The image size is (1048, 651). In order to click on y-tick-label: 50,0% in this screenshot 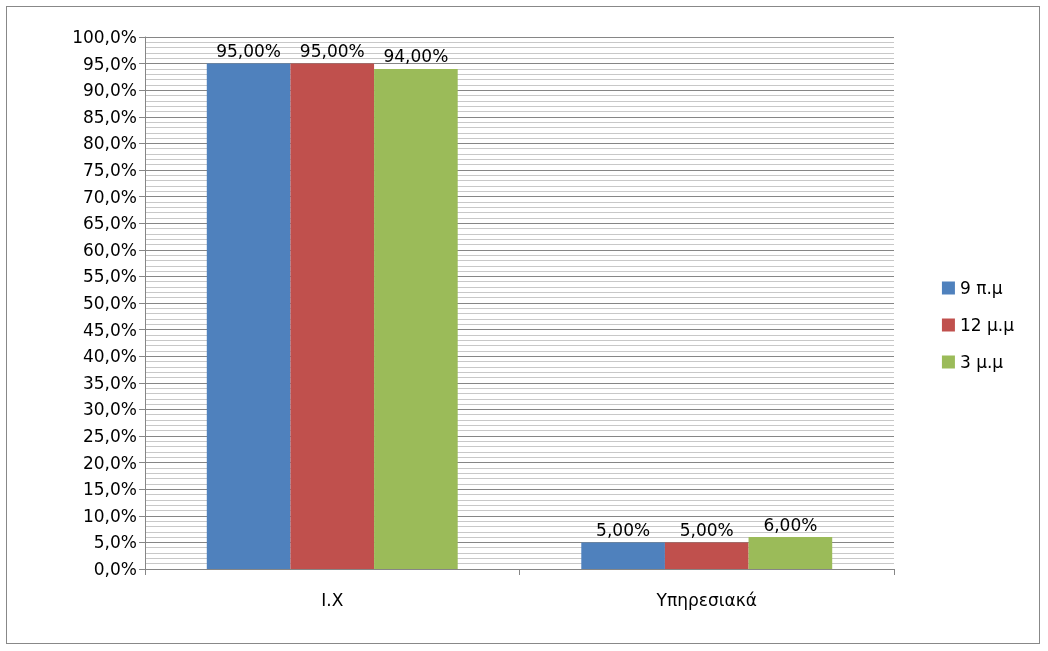, I will do `click(109, 303)`.